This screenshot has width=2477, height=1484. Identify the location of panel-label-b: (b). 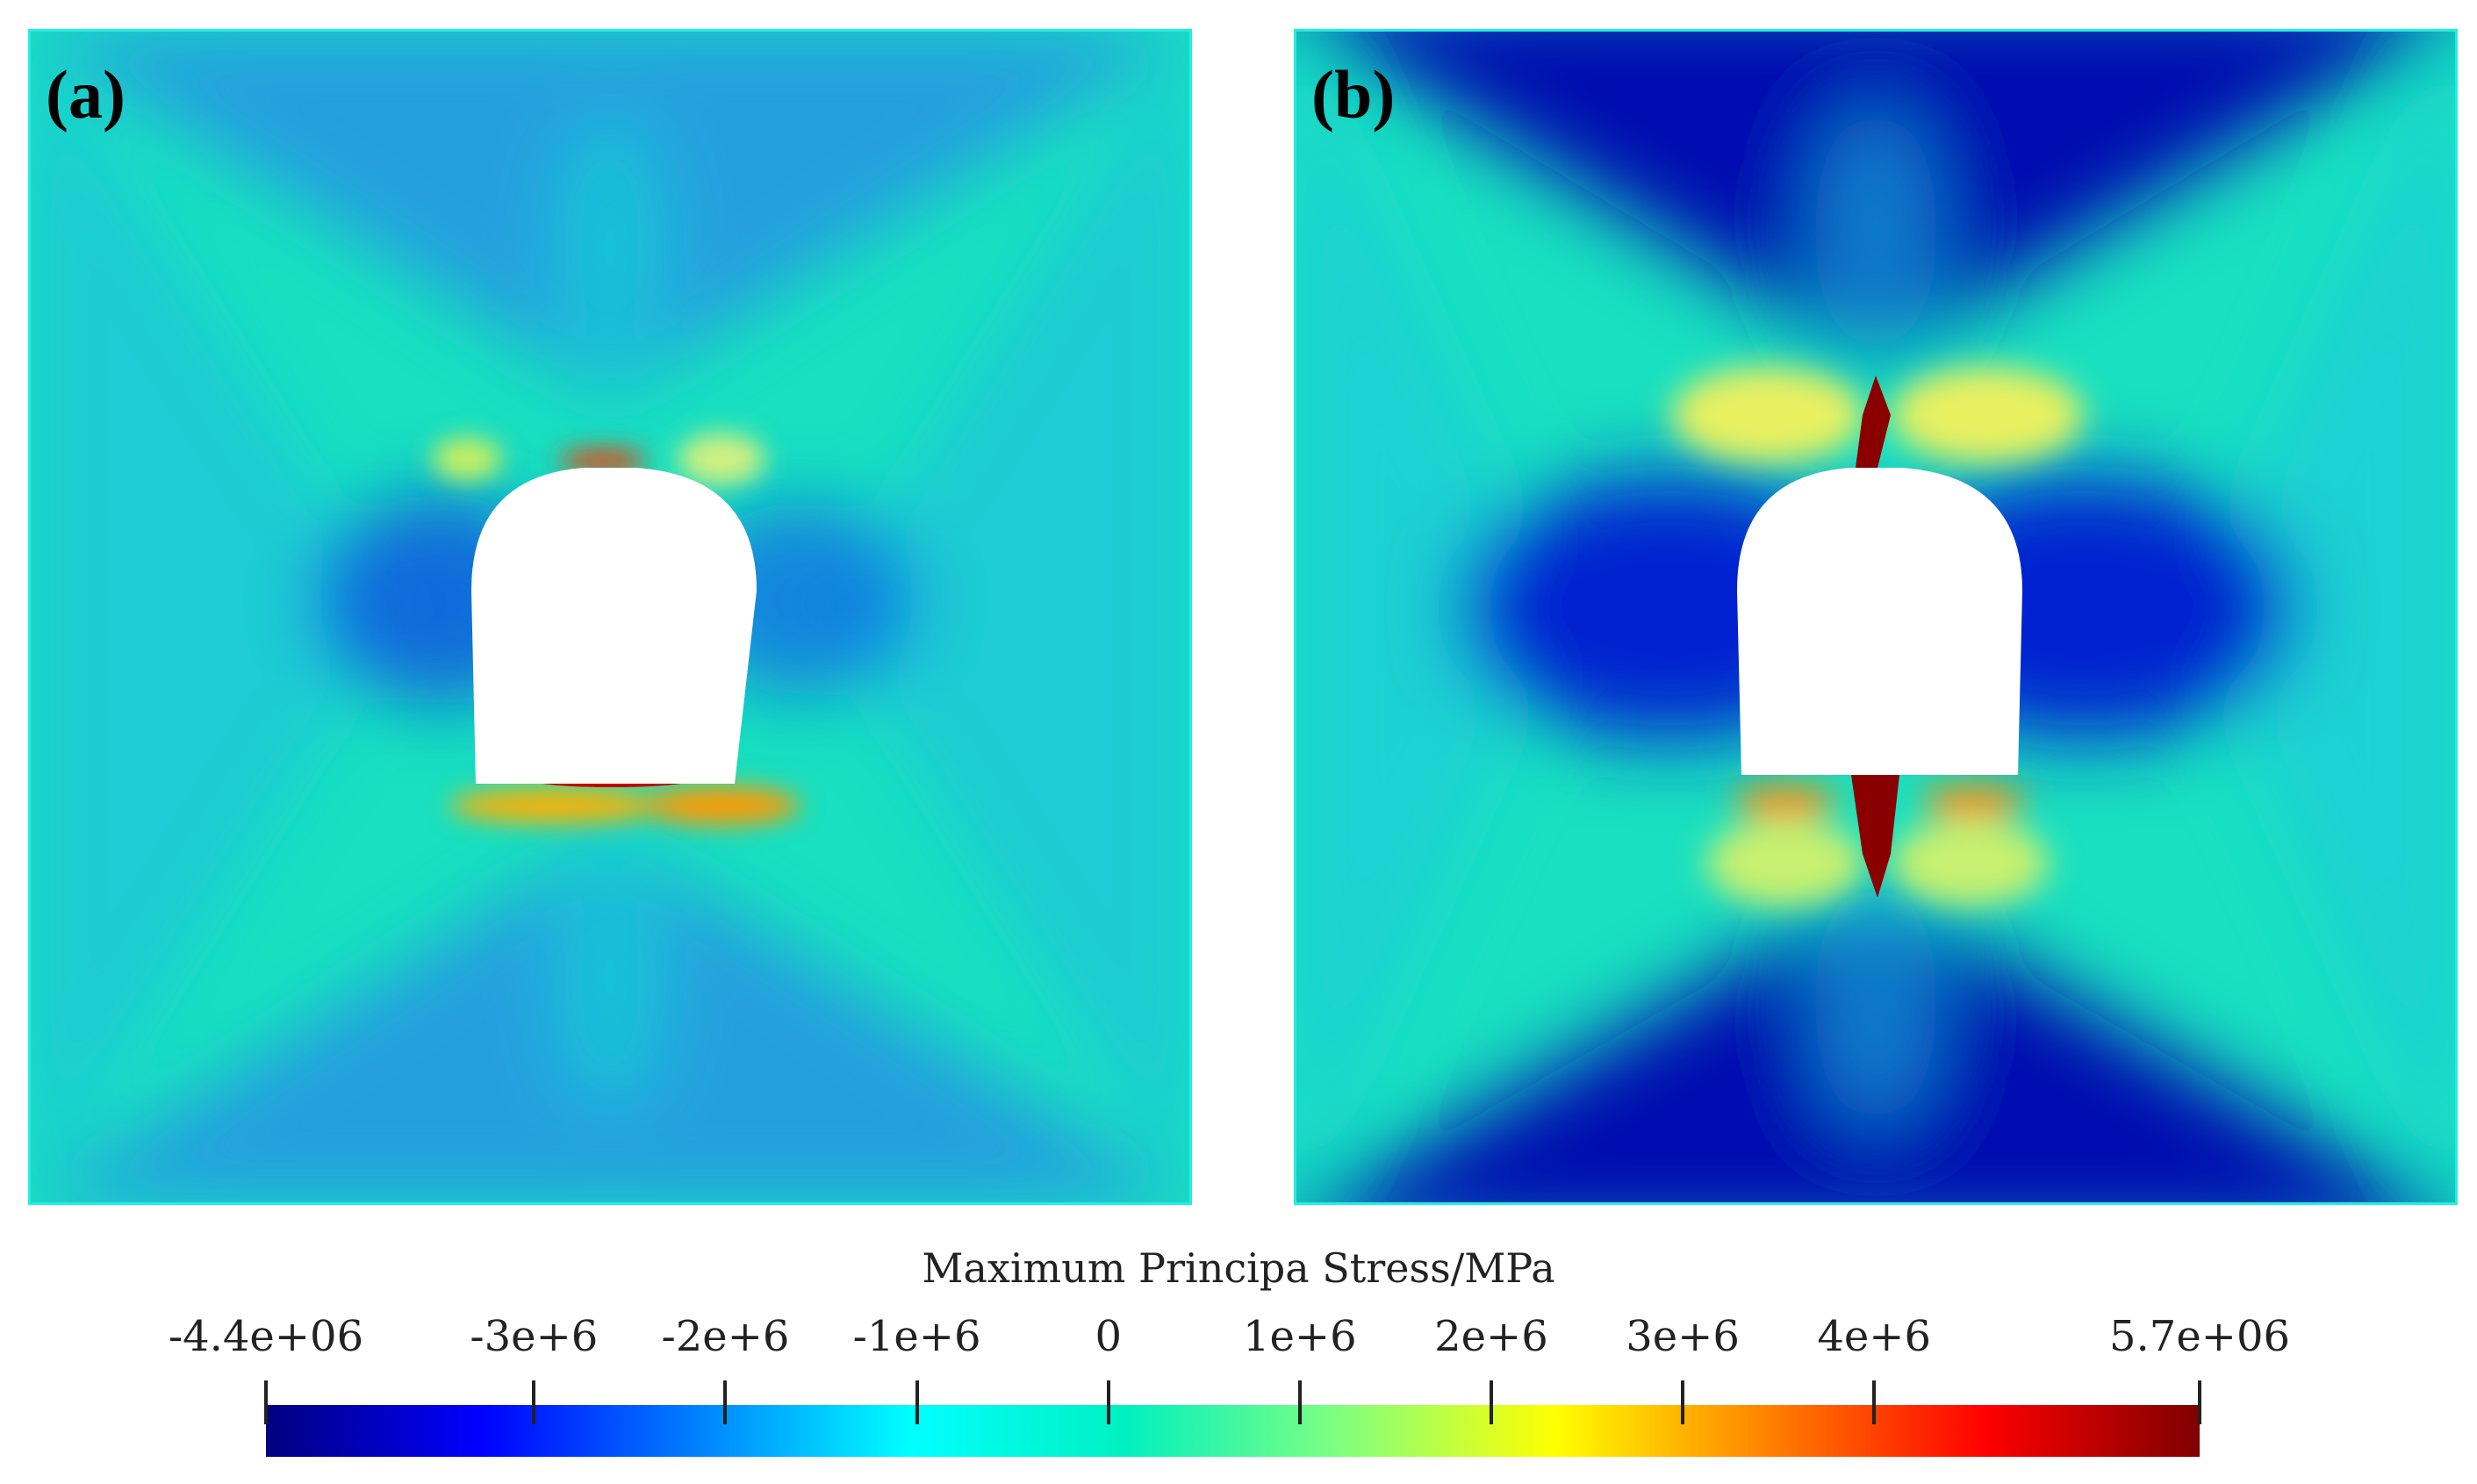
(1353, 94).